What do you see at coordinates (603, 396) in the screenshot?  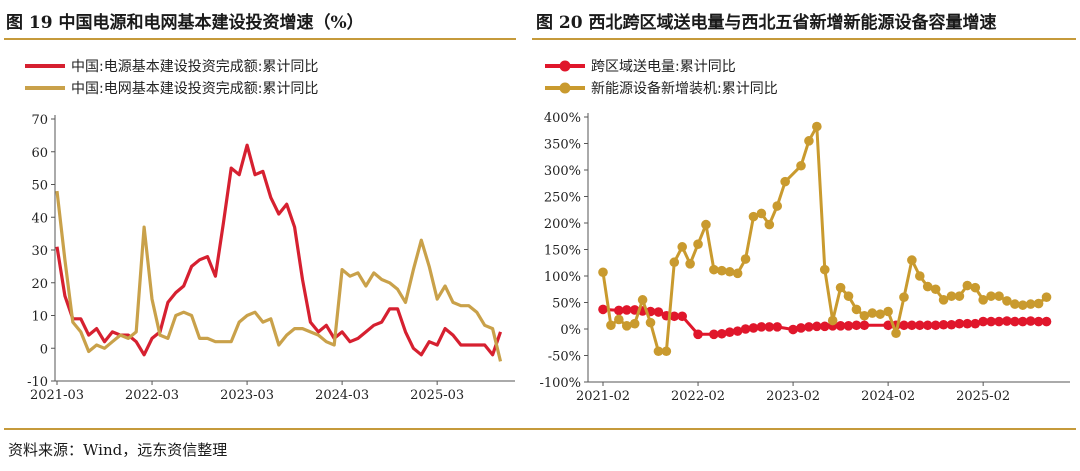 I see `fig20-x-tick-label: 2021-02` at bounding box center [603, 396].